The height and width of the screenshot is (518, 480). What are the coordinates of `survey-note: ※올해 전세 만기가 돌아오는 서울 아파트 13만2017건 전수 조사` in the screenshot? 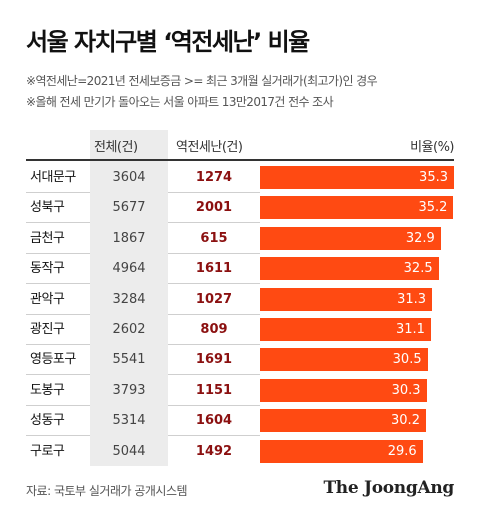 It's located at (180, 102).